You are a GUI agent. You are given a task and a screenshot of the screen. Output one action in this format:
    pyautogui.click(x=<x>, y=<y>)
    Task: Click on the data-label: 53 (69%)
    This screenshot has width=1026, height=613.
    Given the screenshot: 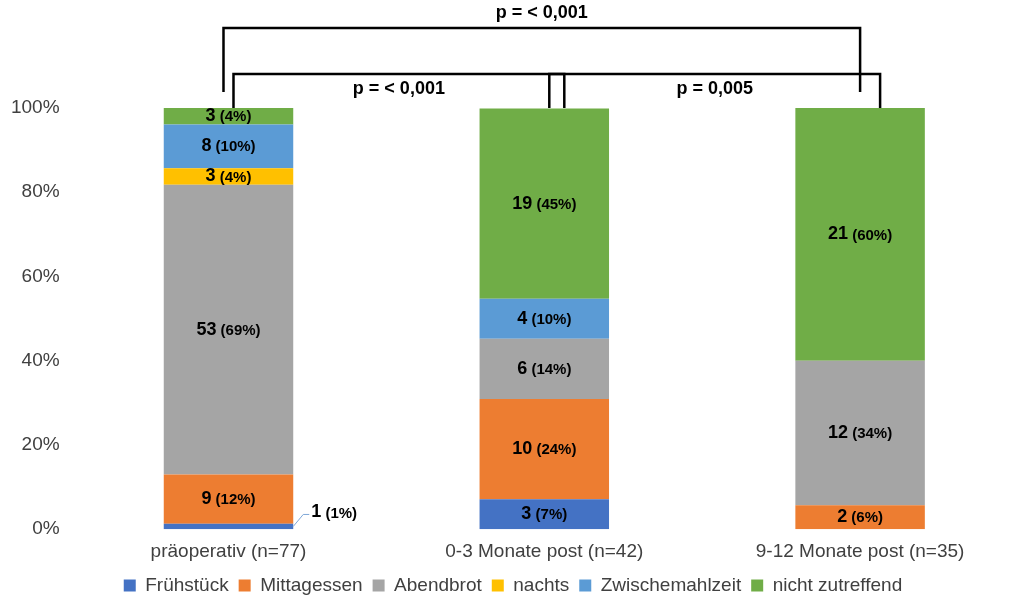 What is the action you would take?
    pyautogui.click(x=228, y=328)
    